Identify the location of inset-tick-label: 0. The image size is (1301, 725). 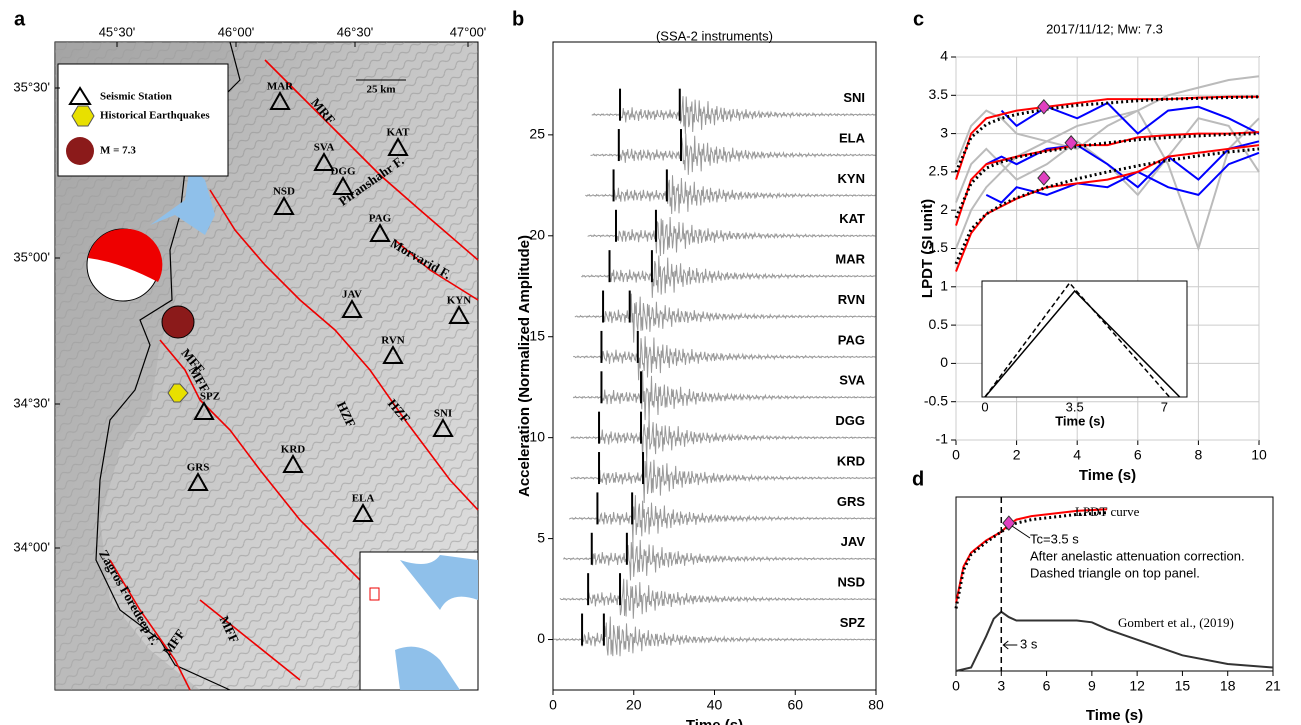
(984, 406).